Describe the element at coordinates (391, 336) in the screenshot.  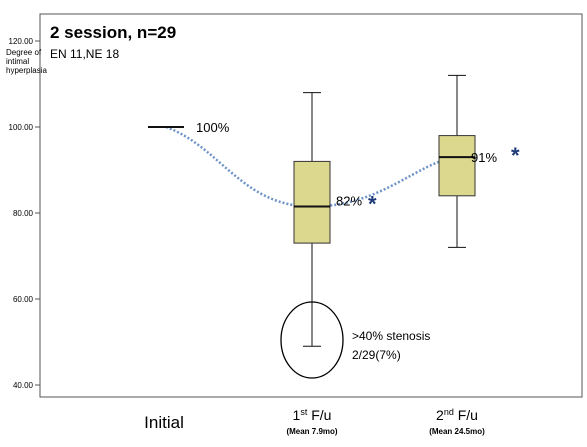
I see `outlier-annotation-line-1: >40% stenosis` at that location.